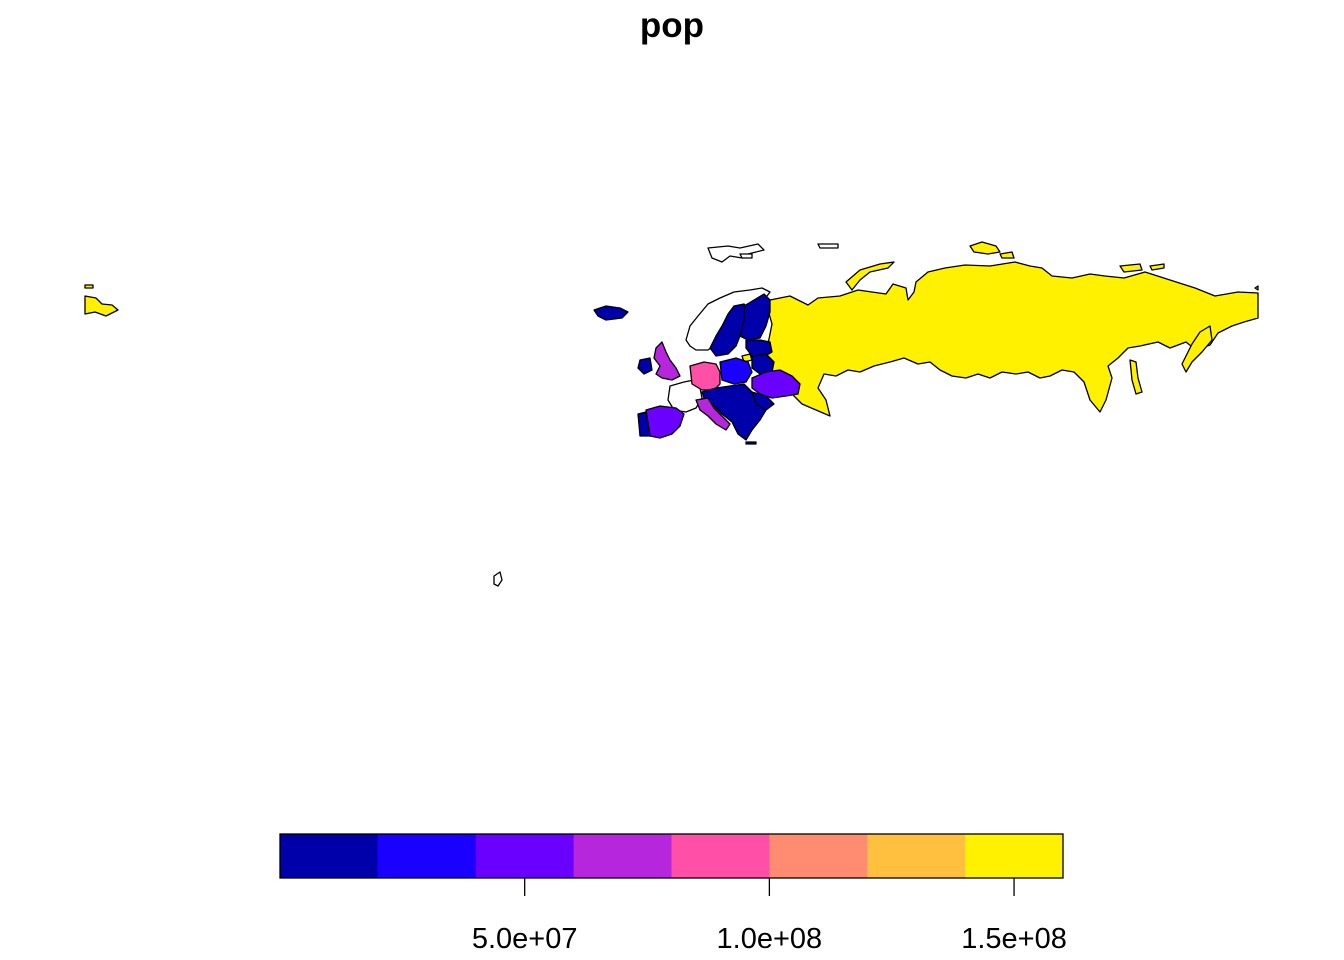  Describe the element at coordinates (713, 414) in the screenshot. I see `region-italy` at that location.